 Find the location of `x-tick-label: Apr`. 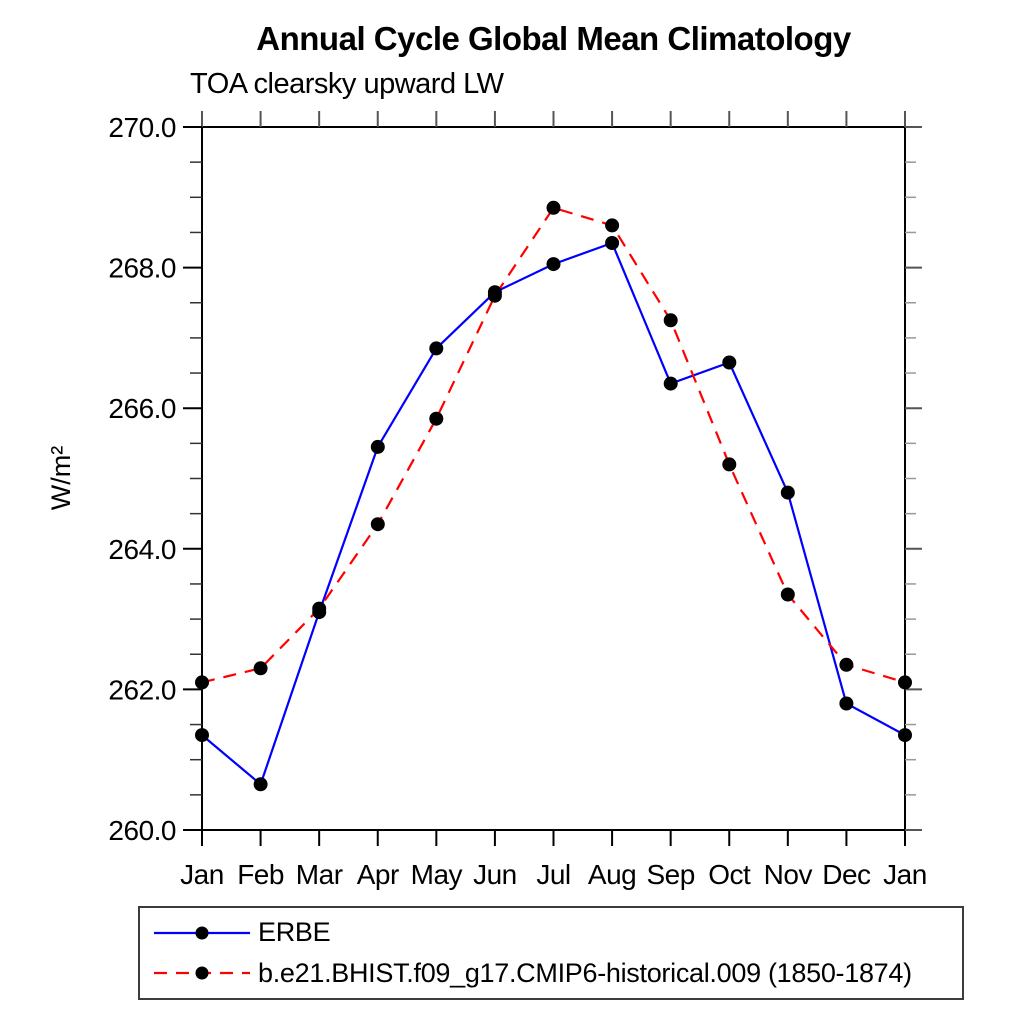

x-tick-label: Apr is located at coordinates (378, 874).